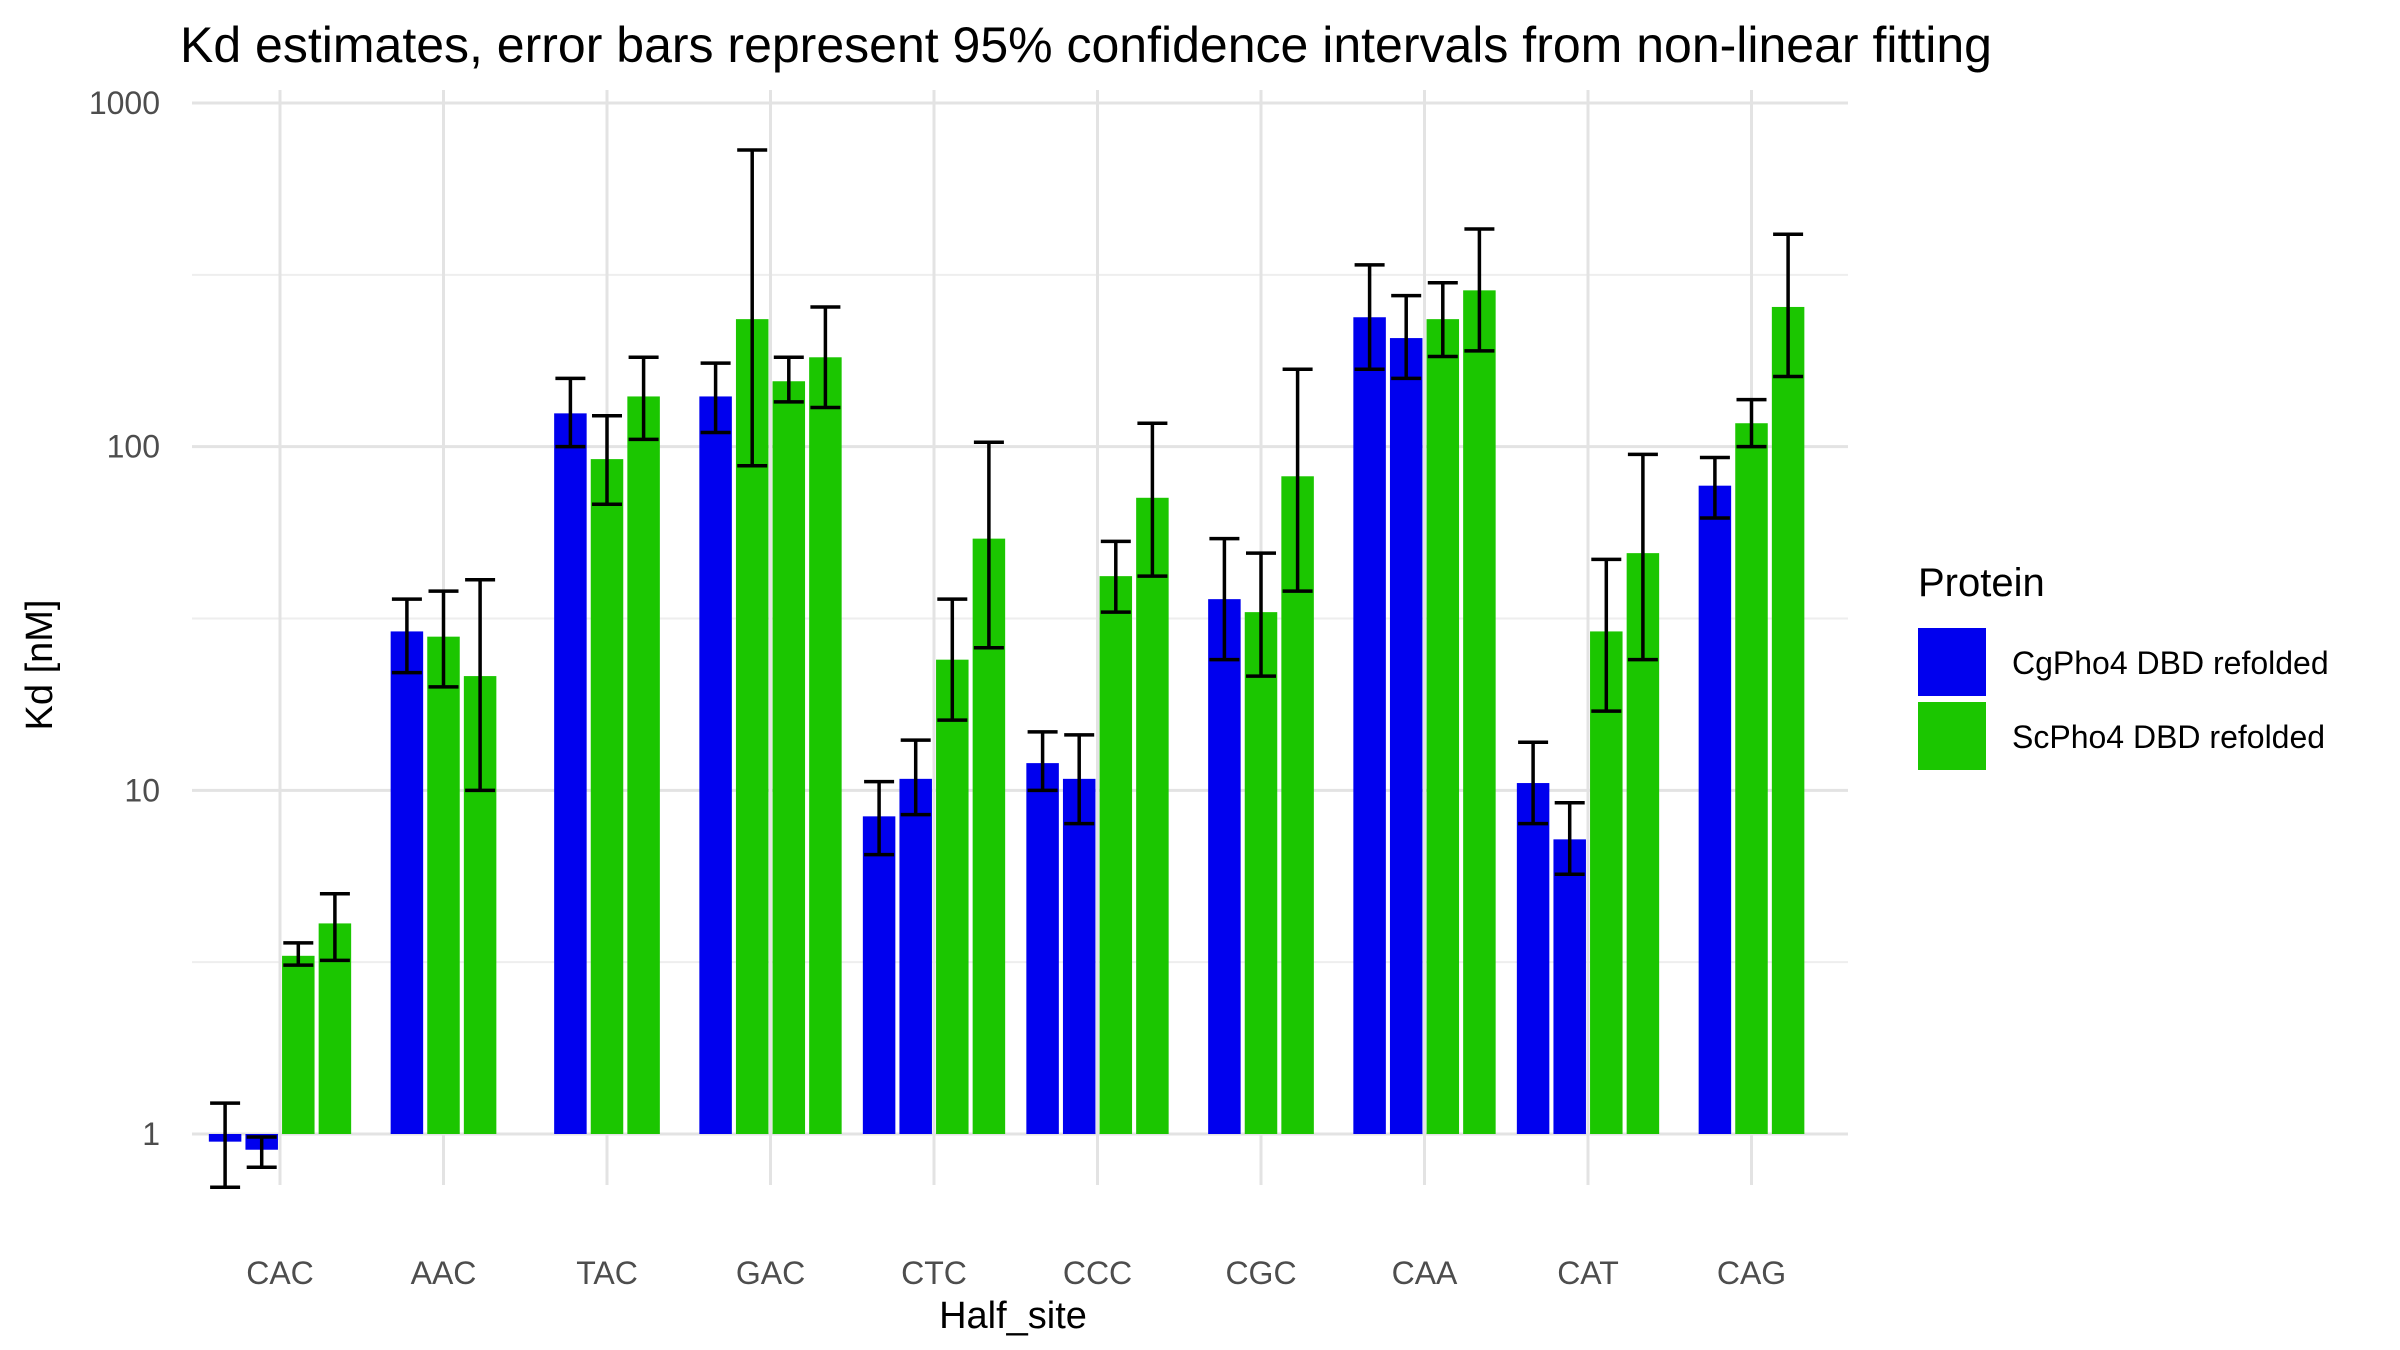 This screenshot has height=1350, width=2400. What do you see at coordinates (133, 447) in the screenshot?
I see `y-tick-label: 100` at bounding box center [133, 447].